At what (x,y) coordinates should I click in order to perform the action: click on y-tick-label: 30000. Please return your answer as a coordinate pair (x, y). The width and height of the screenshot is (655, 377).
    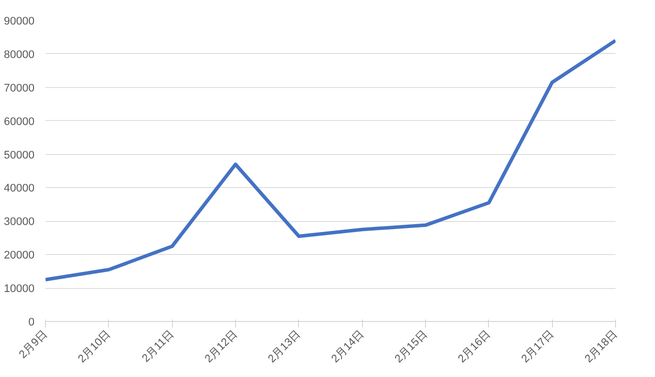
    Looking at the image, I should click on (19, 222).